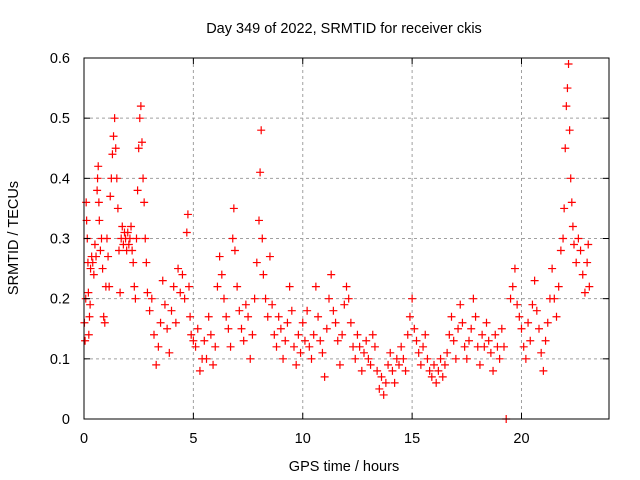 This screenshot has height=480, width=640. I want to click on y-tick-label: 0.4, so click(60, 179).